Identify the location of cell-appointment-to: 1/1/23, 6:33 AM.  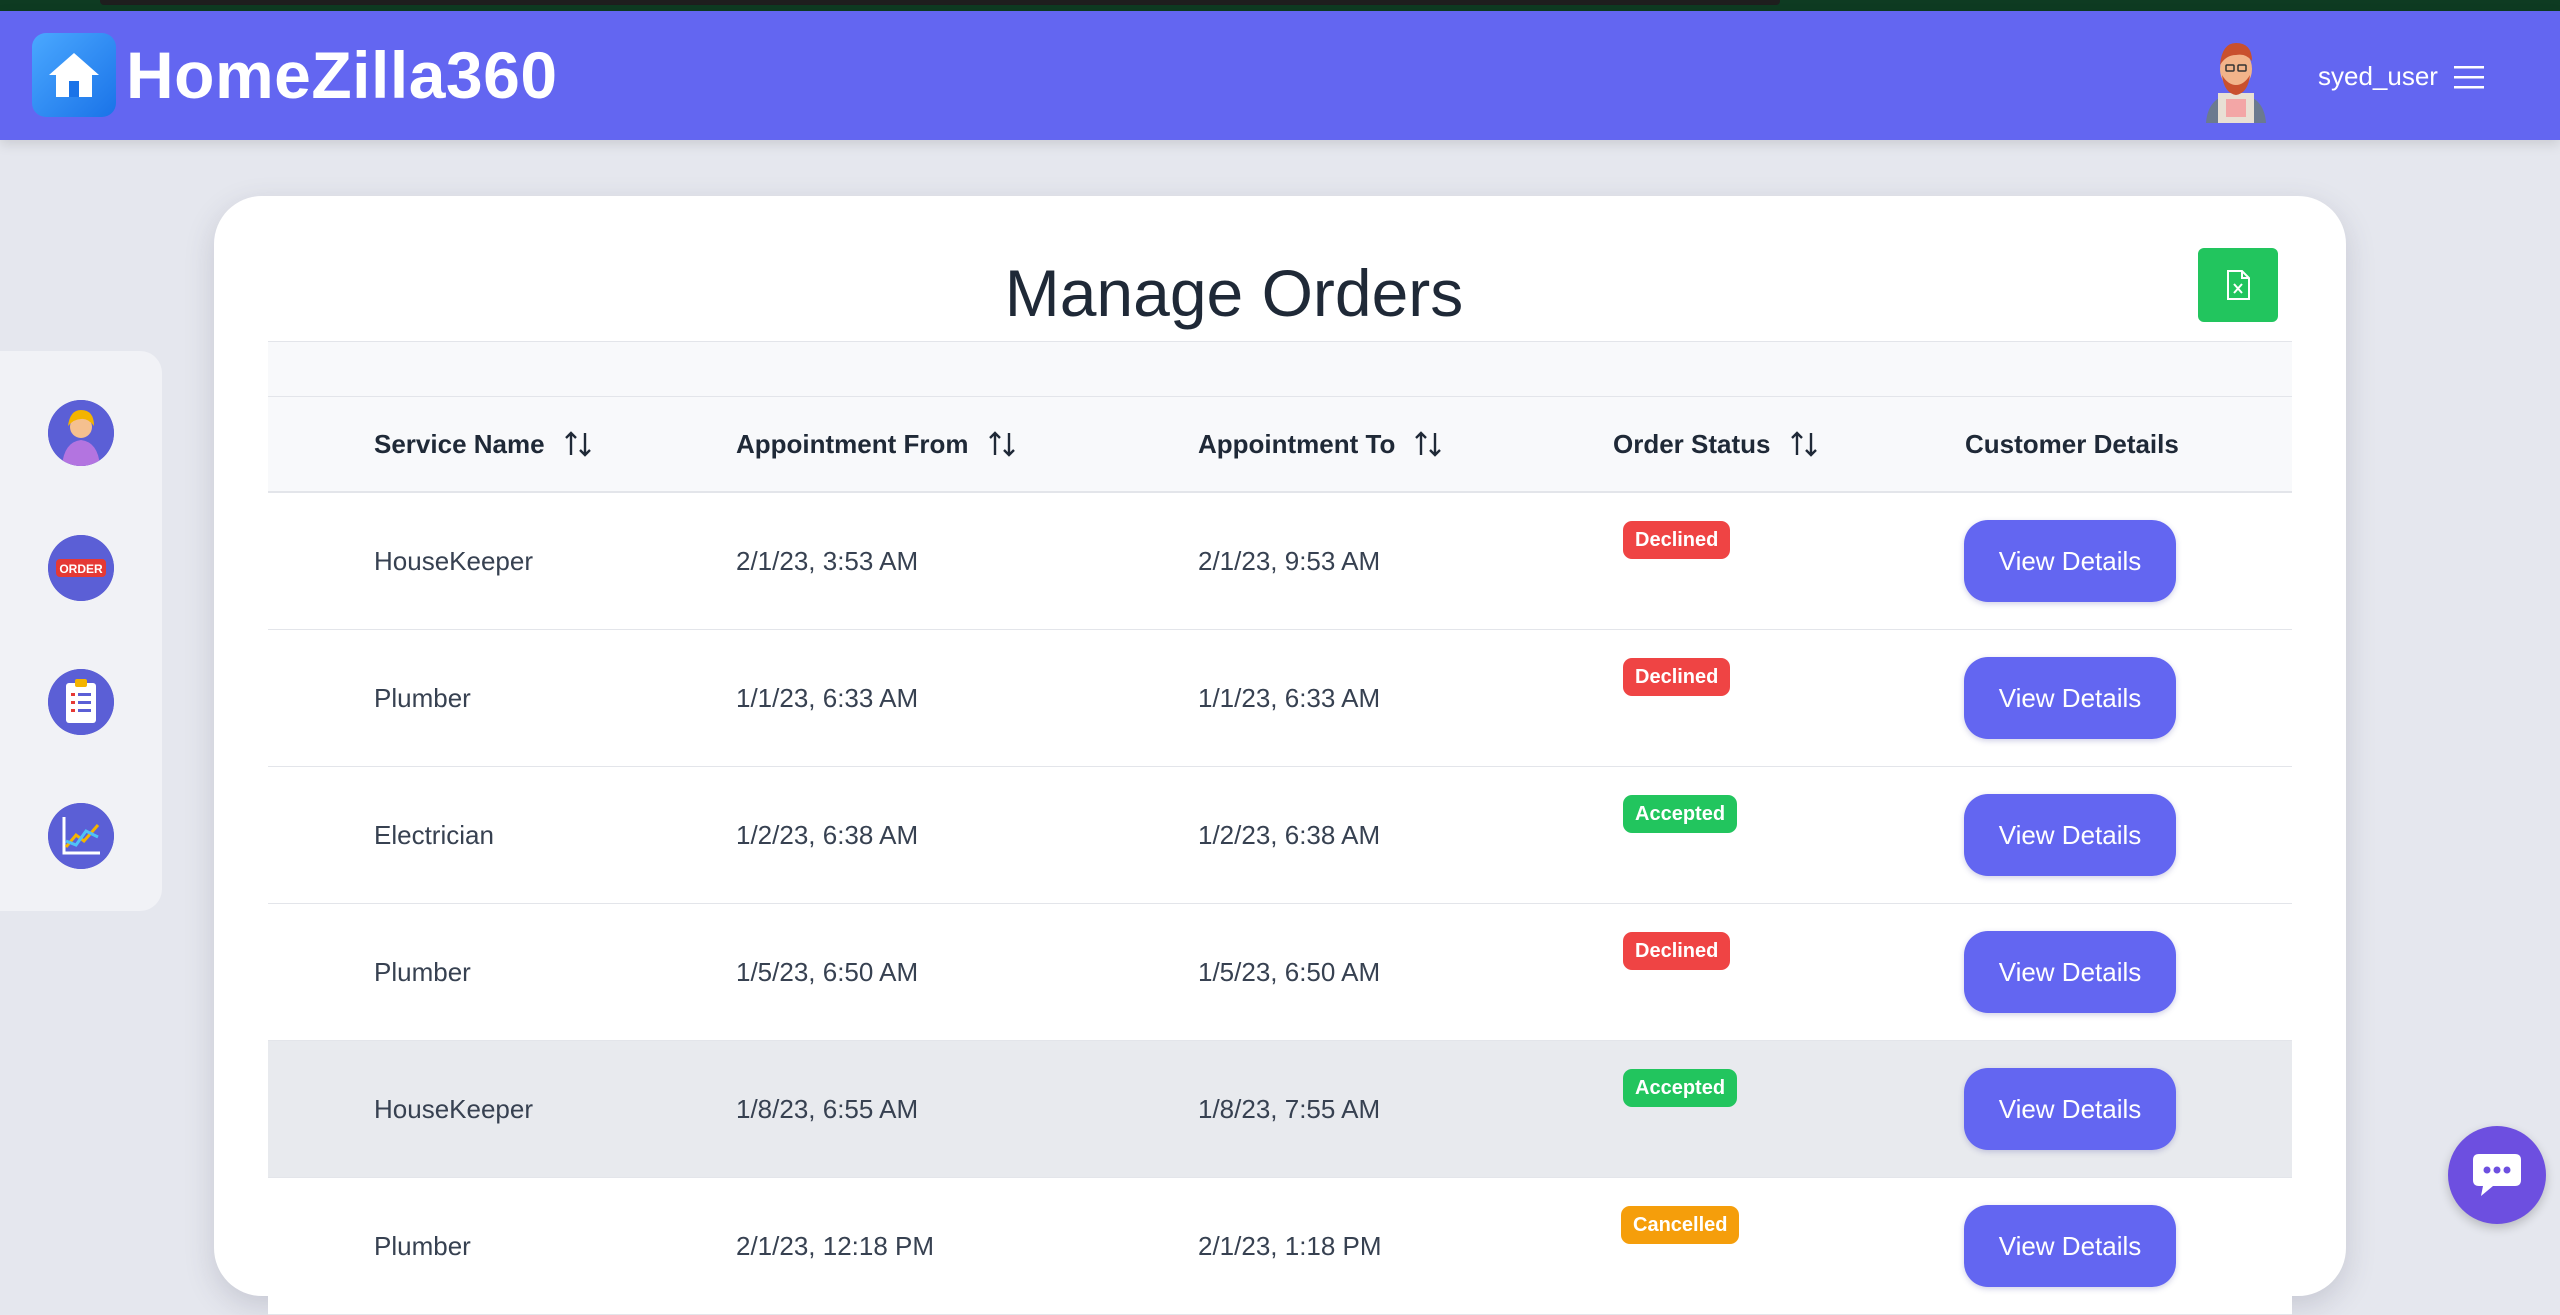
(1289, 697).